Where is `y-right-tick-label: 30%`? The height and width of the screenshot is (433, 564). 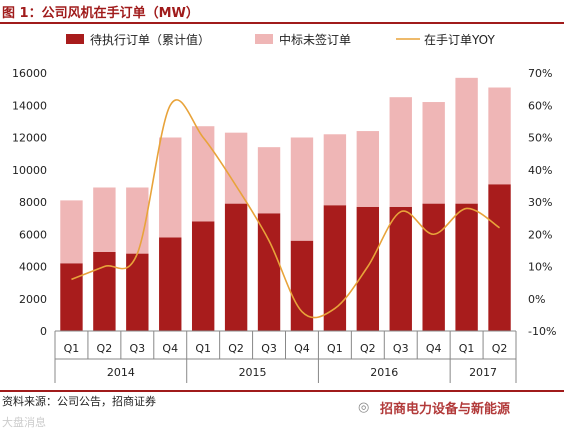
y-right-tick-label: 30% is located at coordinates (540, 202).